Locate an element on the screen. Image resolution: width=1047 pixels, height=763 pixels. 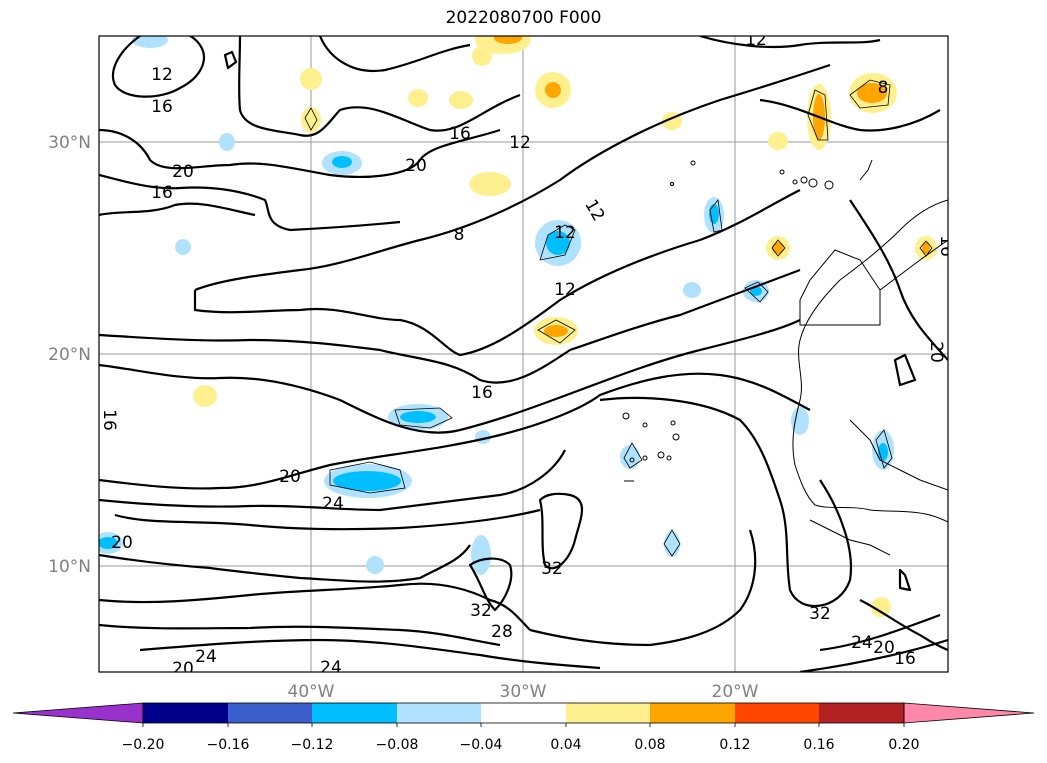
colorbar-tick-label: −0.04 is located at coordinates (481, 745).